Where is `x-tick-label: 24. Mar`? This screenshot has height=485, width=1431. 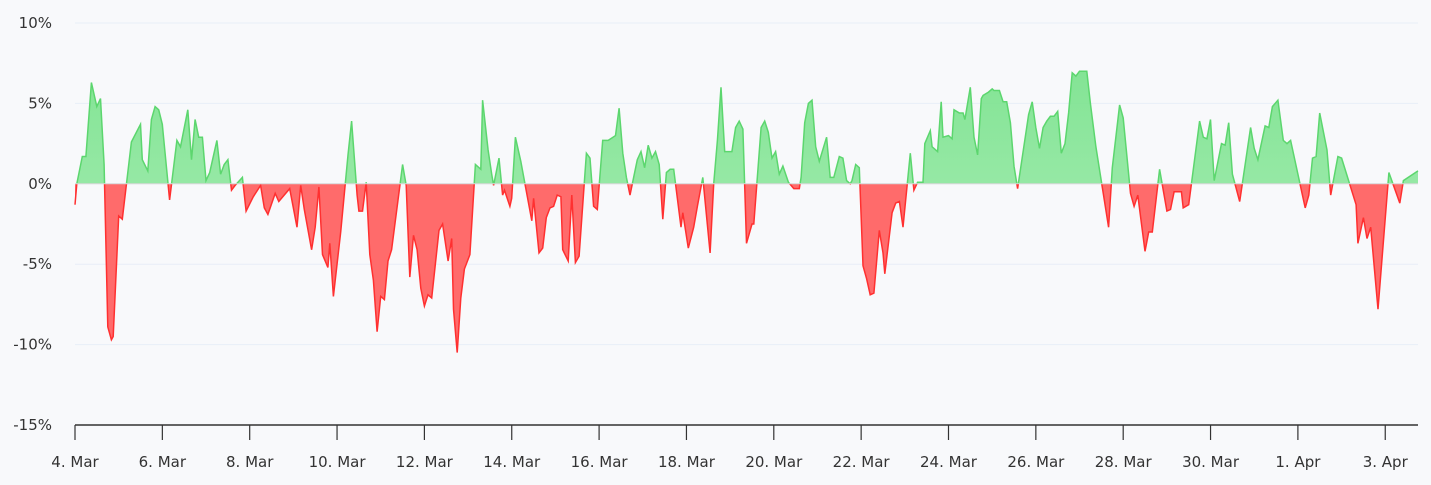 x-tick-label: 24. Mar is located at coordinates (949, 462).